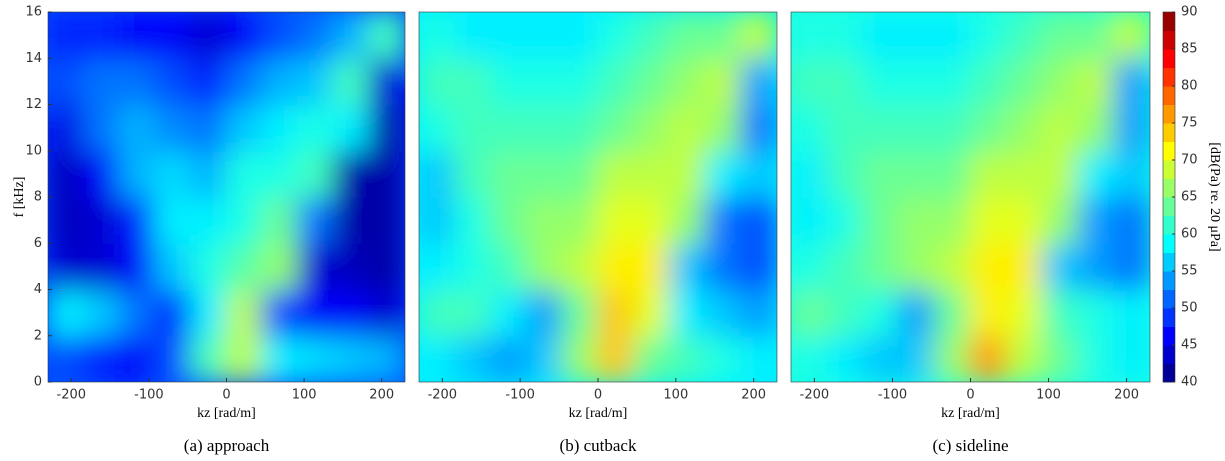 The height and width of the screenshot is (461, 1225). Describe the element at coordinates (1189, 160) in the screenshot. I see `colorbar-tick-label: 70` at that location.